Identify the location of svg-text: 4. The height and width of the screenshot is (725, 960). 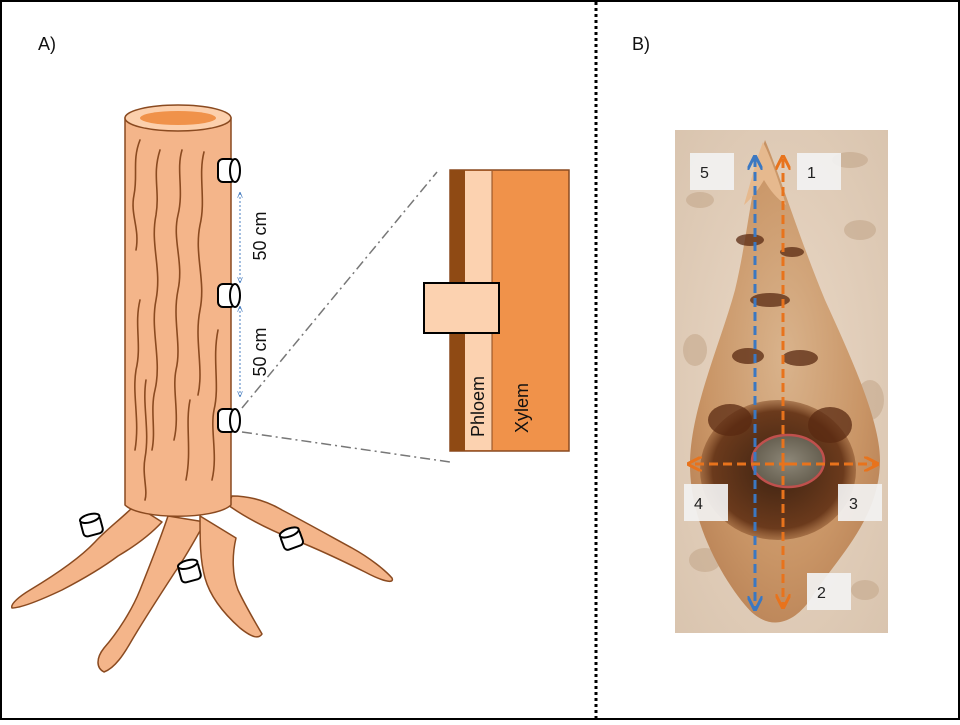
(698, 504).